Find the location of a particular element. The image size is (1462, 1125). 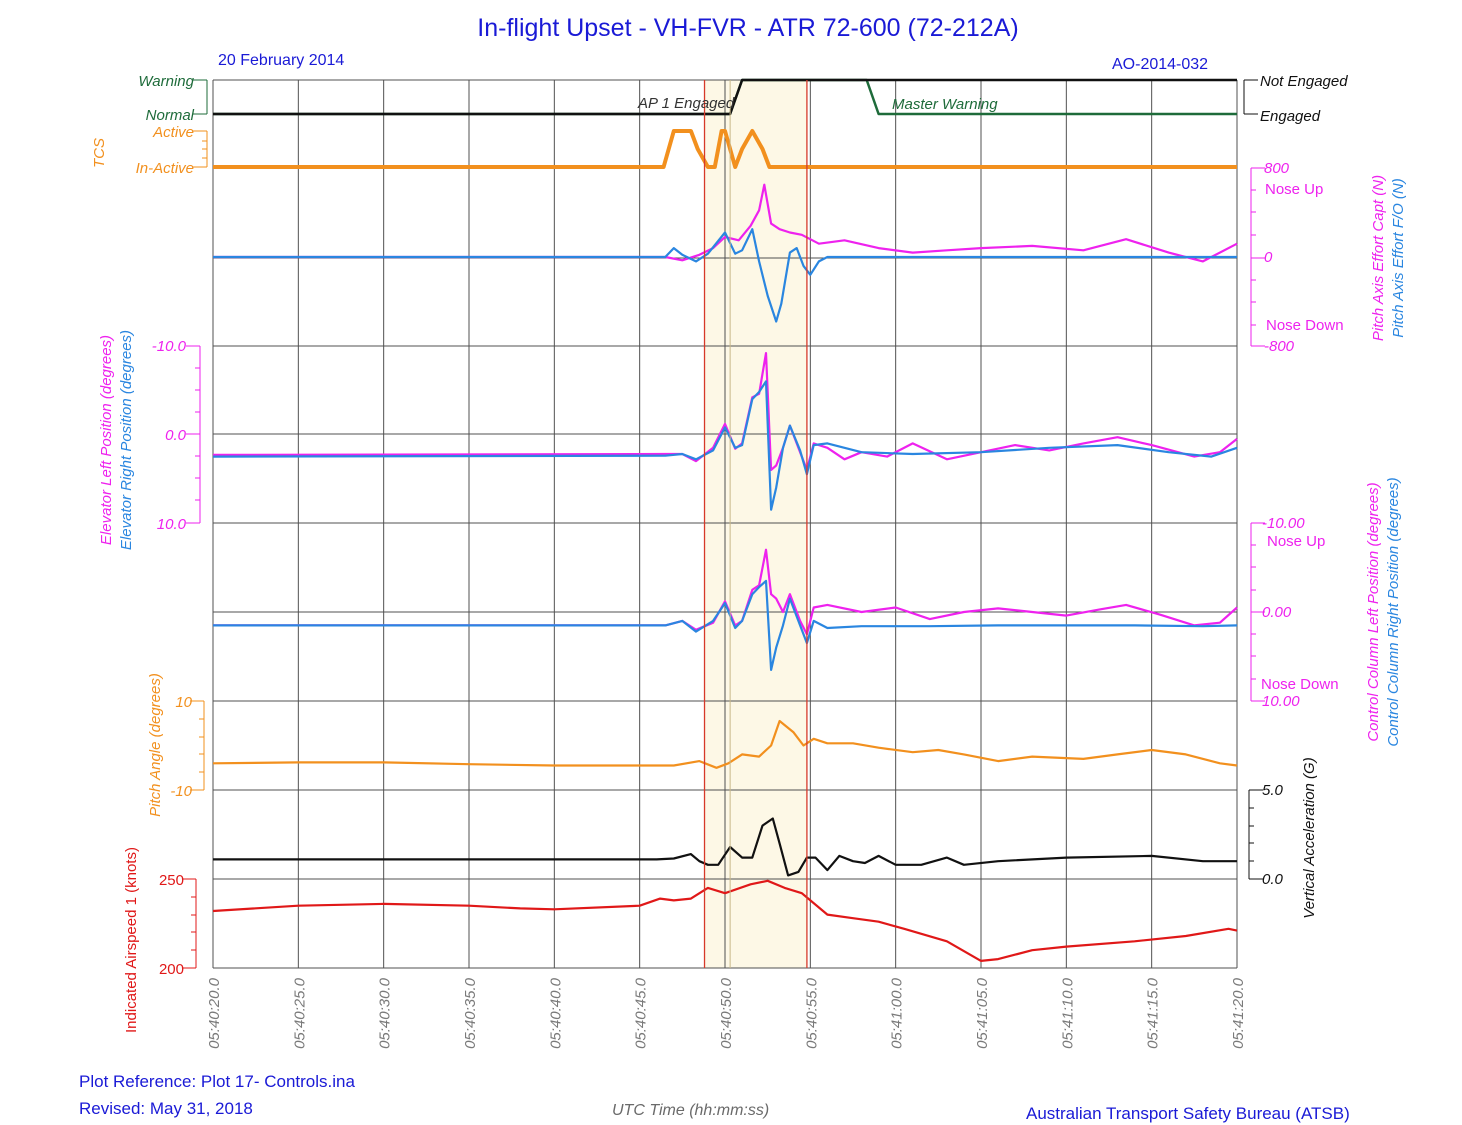

annotation: Master Warning is located at coordinates (945, 104).